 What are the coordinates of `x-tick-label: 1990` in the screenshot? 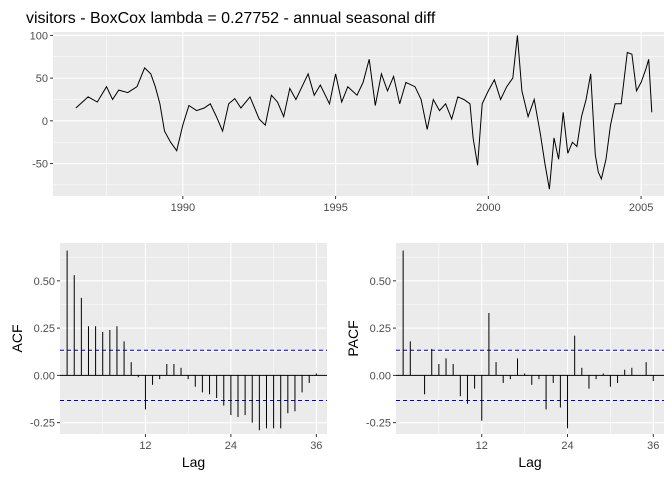 It's located at (183, 208).